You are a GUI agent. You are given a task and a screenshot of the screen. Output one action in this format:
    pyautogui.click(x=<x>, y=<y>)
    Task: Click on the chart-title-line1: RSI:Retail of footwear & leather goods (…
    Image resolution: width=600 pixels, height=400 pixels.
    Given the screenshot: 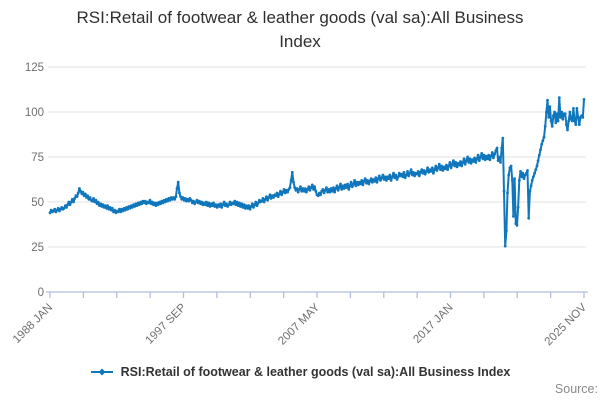 What is the action you would take?
    pyautogui.click(x=300, y=17)
    